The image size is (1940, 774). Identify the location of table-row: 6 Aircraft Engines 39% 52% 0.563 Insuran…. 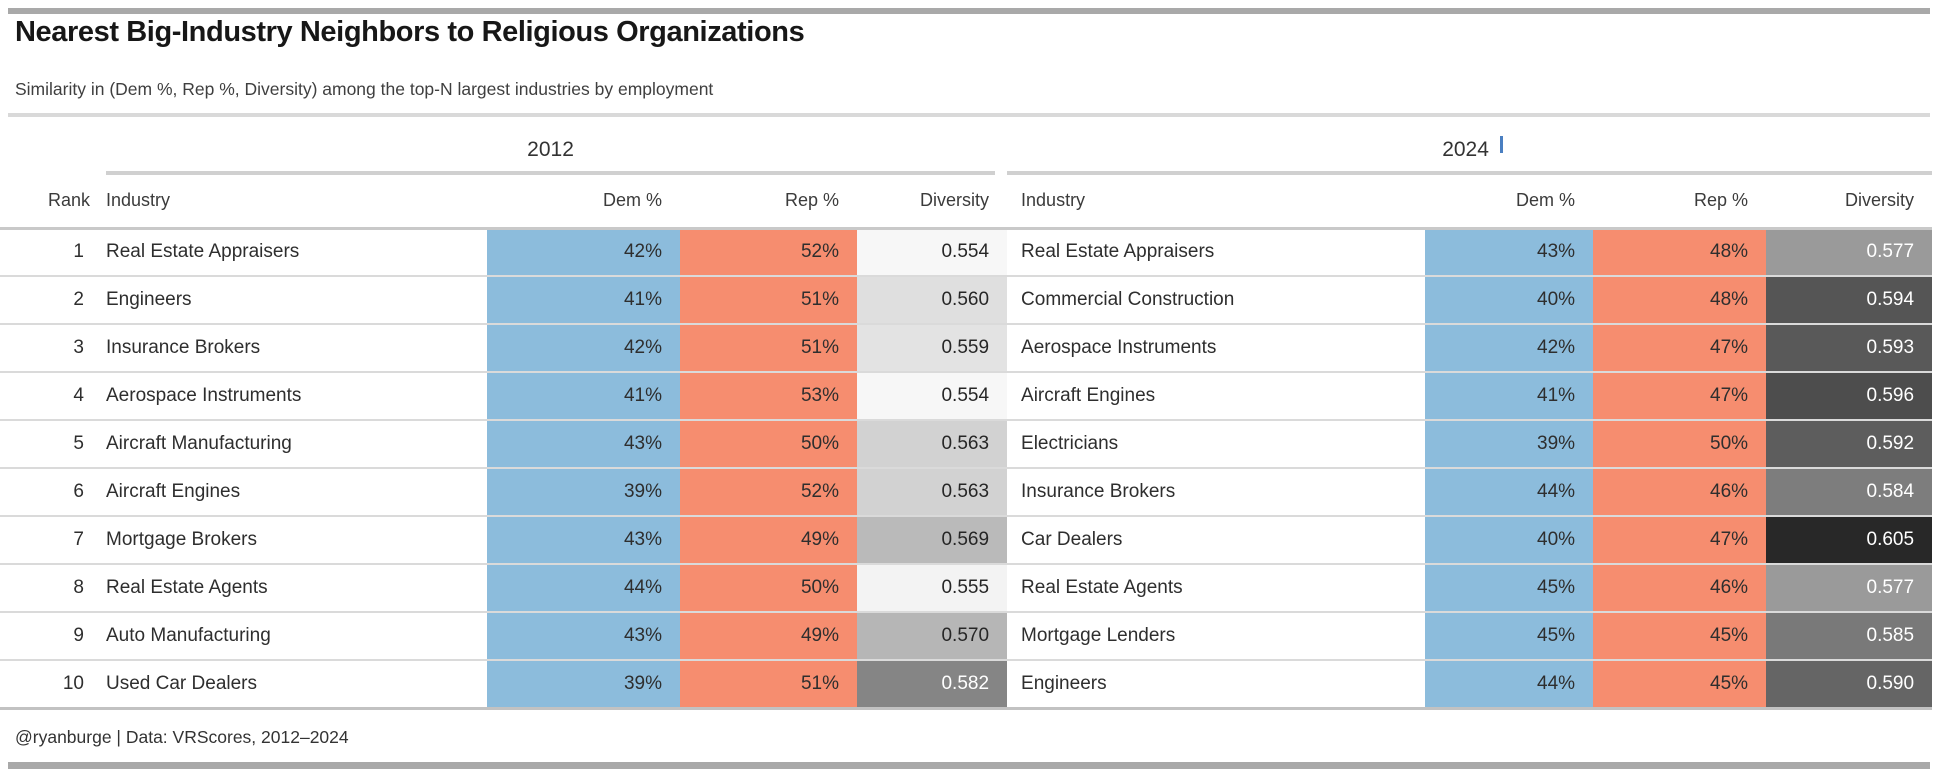
(966, 492).